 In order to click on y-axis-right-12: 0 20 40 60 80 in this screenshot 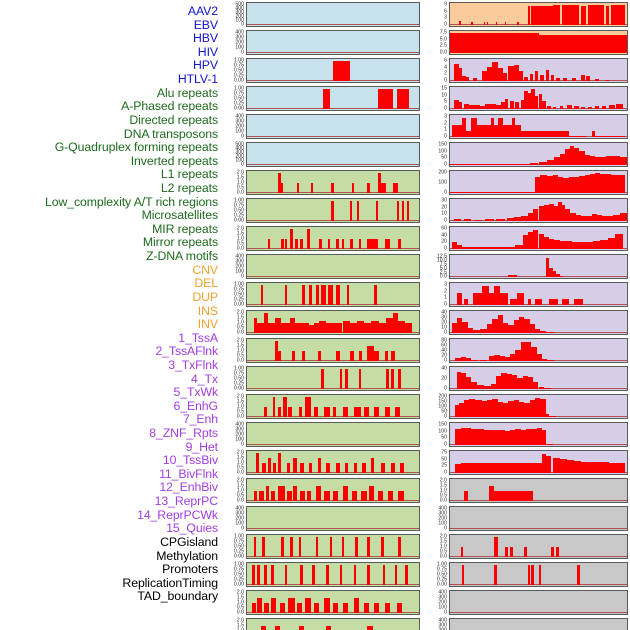, I will do `click(438, 350)`.